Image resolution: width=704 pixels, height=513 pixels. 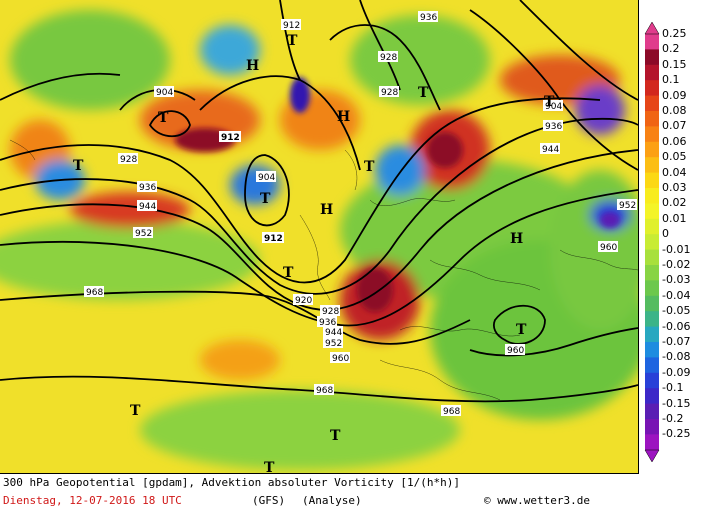 What do you see at coordinates (676, 372) in the screenshot?
I see `legend-label: -0.09` at bounding box center [676, 372].